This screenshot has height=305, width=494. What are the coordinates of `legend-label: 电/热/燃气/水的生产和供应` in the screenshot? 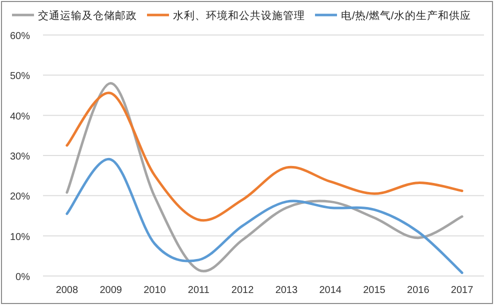 It's located at (406, 15).